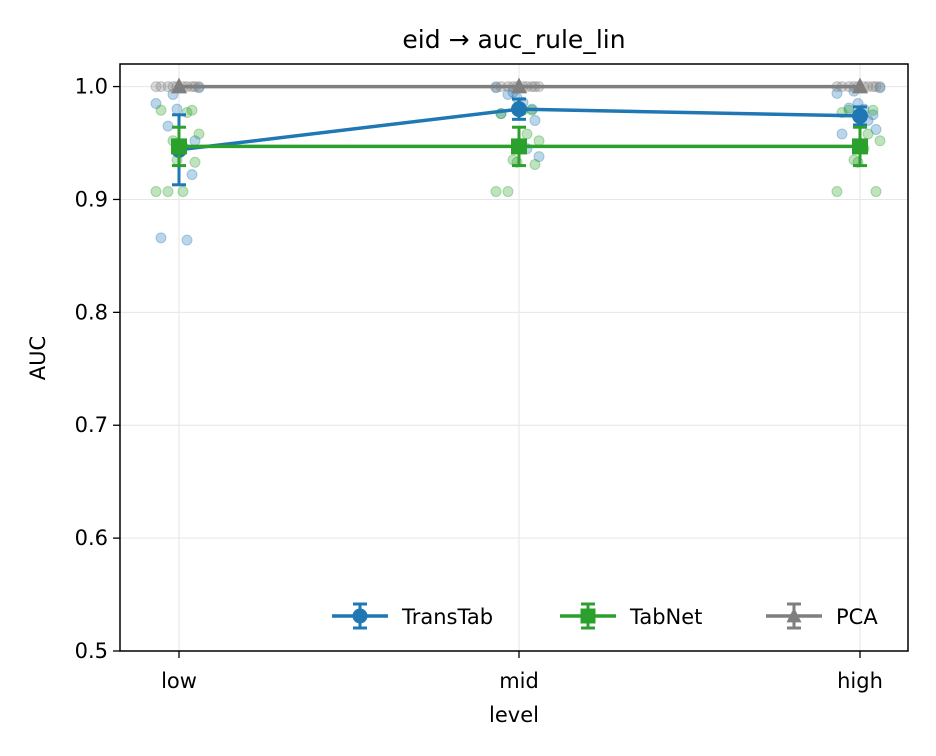 This screenshot has height=756, width=936. Describe the element at coordinates (91, 199) in the screenshot. I see `y-tick-label: 0.9` at that location.